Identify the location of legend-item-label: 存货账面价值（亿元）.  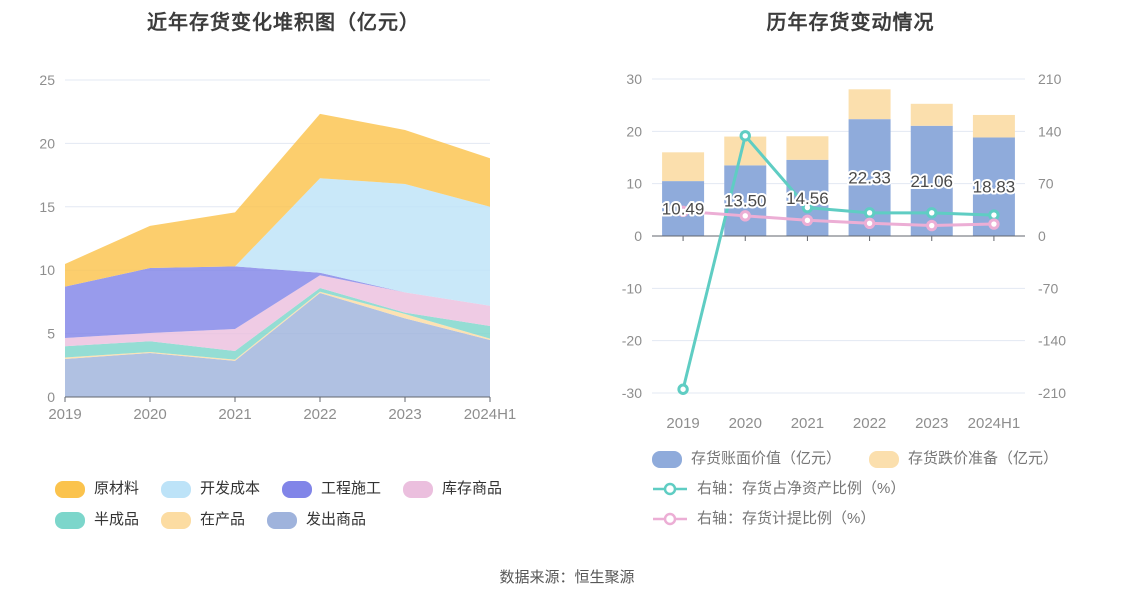
(766, 458).